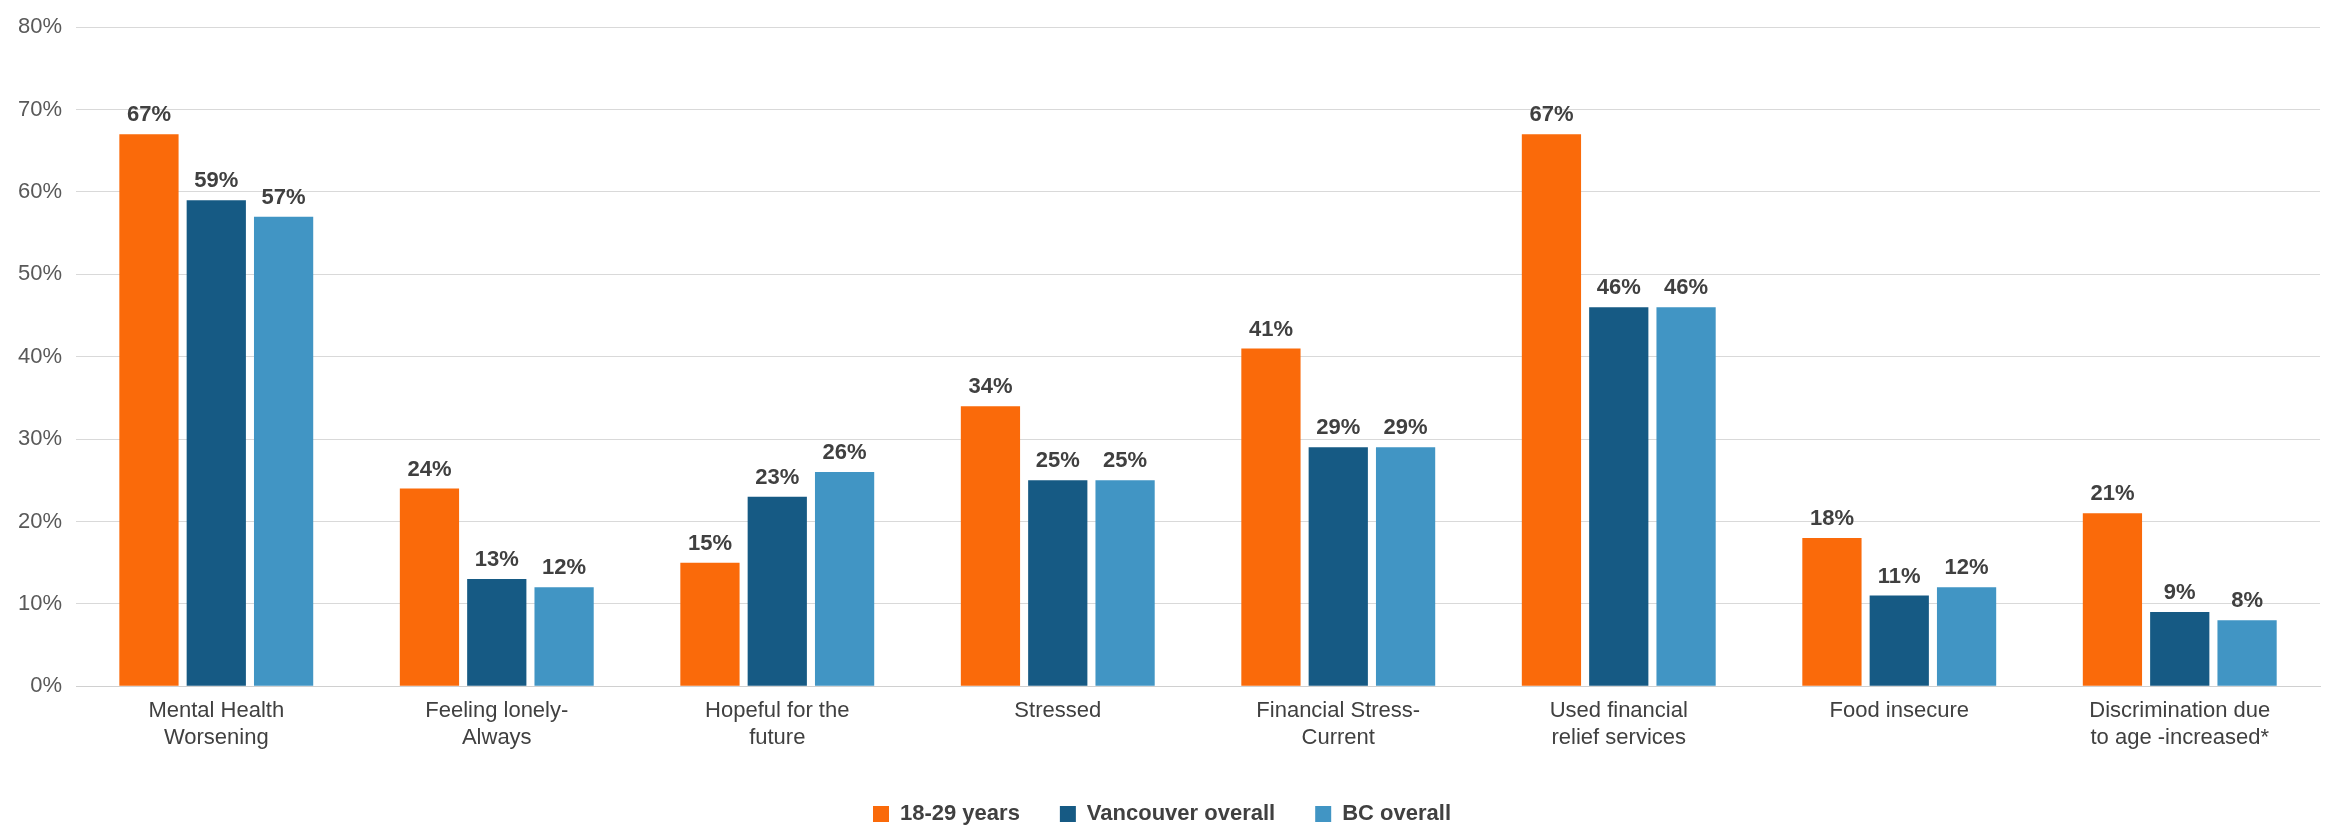  Describe the element at coordinates (46, 685) in the screenshot. I see `y-tick-label: 0%` at that location.